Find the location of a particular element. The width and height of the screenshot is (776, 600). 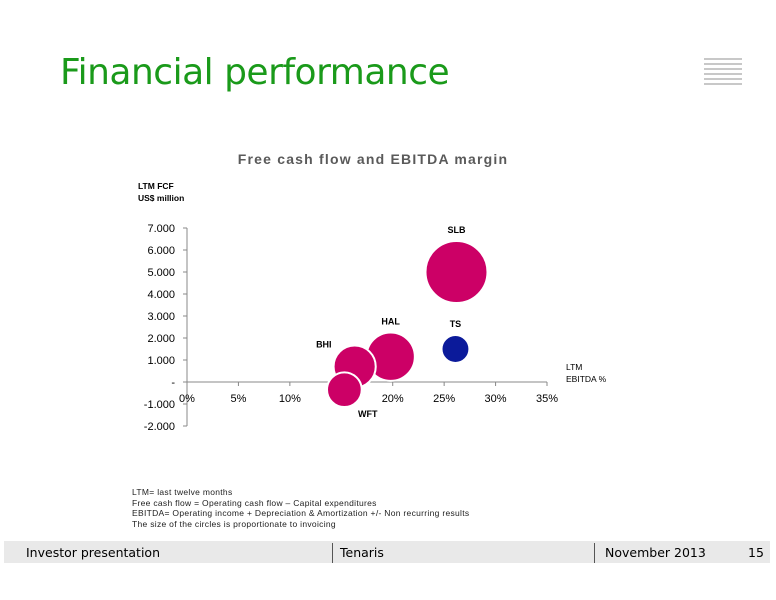

y-axis-label-line2: US$ million is located at coordinates (161, 198).